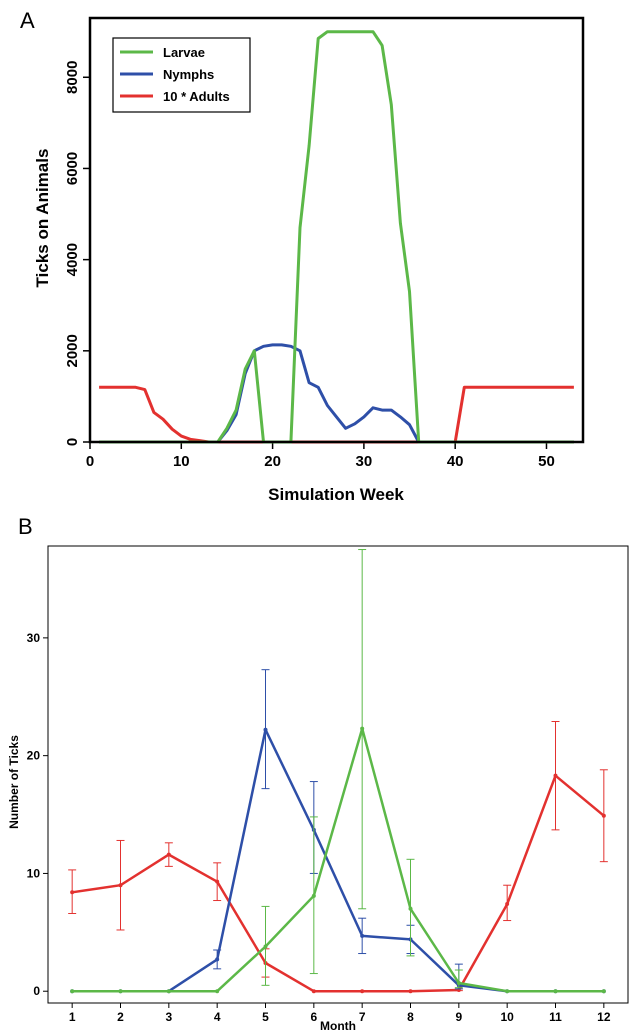 The height and width of the screenshot is (1034, 633). Describe the element at coordinates (72, 77) in the screenshot. I see `y-tick-label: 8000` at that location.